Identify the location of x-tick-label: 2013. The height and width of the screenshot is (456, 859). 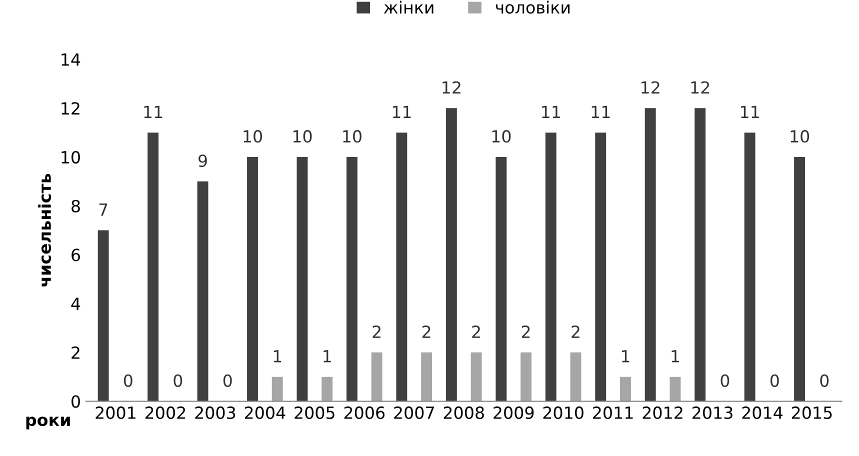
(712, 413).